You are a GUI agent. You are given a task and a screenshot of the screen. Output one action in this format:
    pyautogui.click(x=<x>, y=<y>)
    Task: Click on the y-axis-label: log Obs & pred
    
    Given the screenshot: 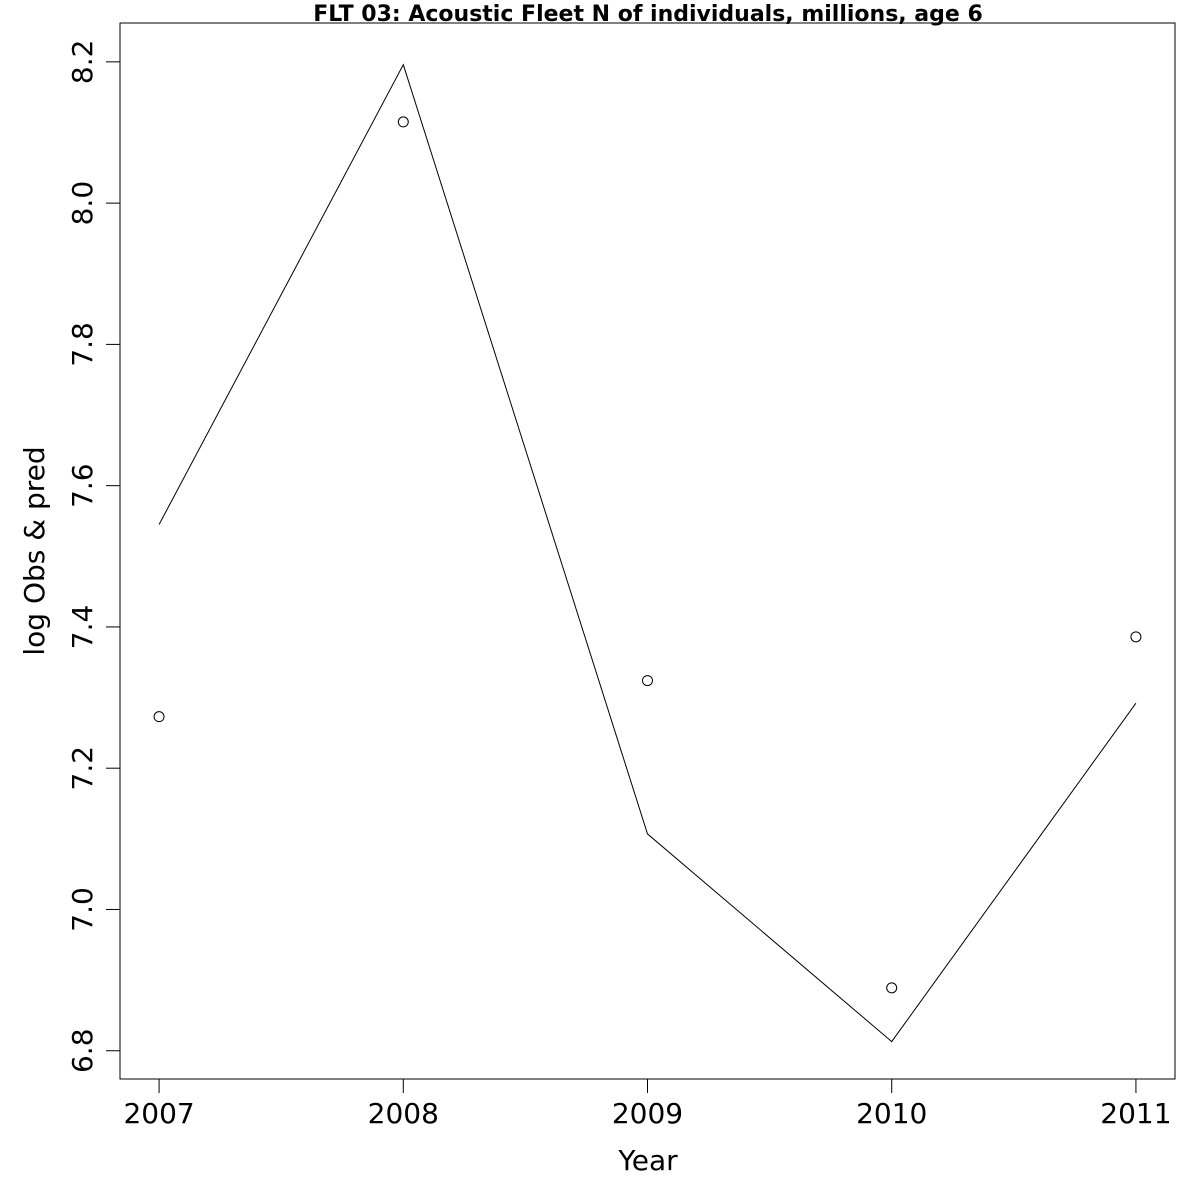 What is the action you would take?
    pyautogui.click(x=34, y=550)
    